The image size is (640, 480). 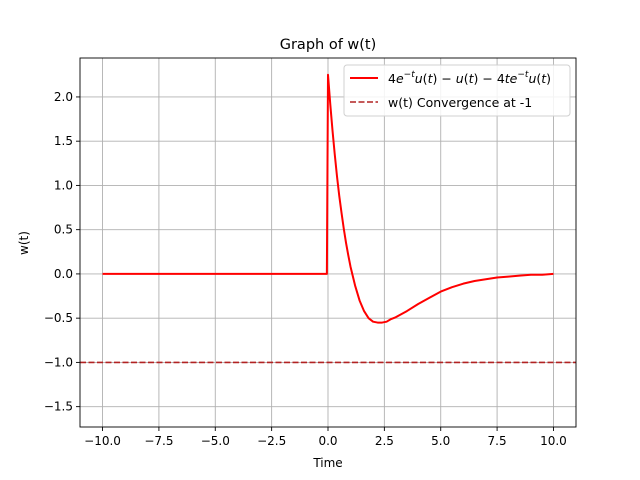 What do you see at coordinates (497, 441) in the screenshot?
I see `x-tick-label: 7.5` at bounding box center [497, 441].